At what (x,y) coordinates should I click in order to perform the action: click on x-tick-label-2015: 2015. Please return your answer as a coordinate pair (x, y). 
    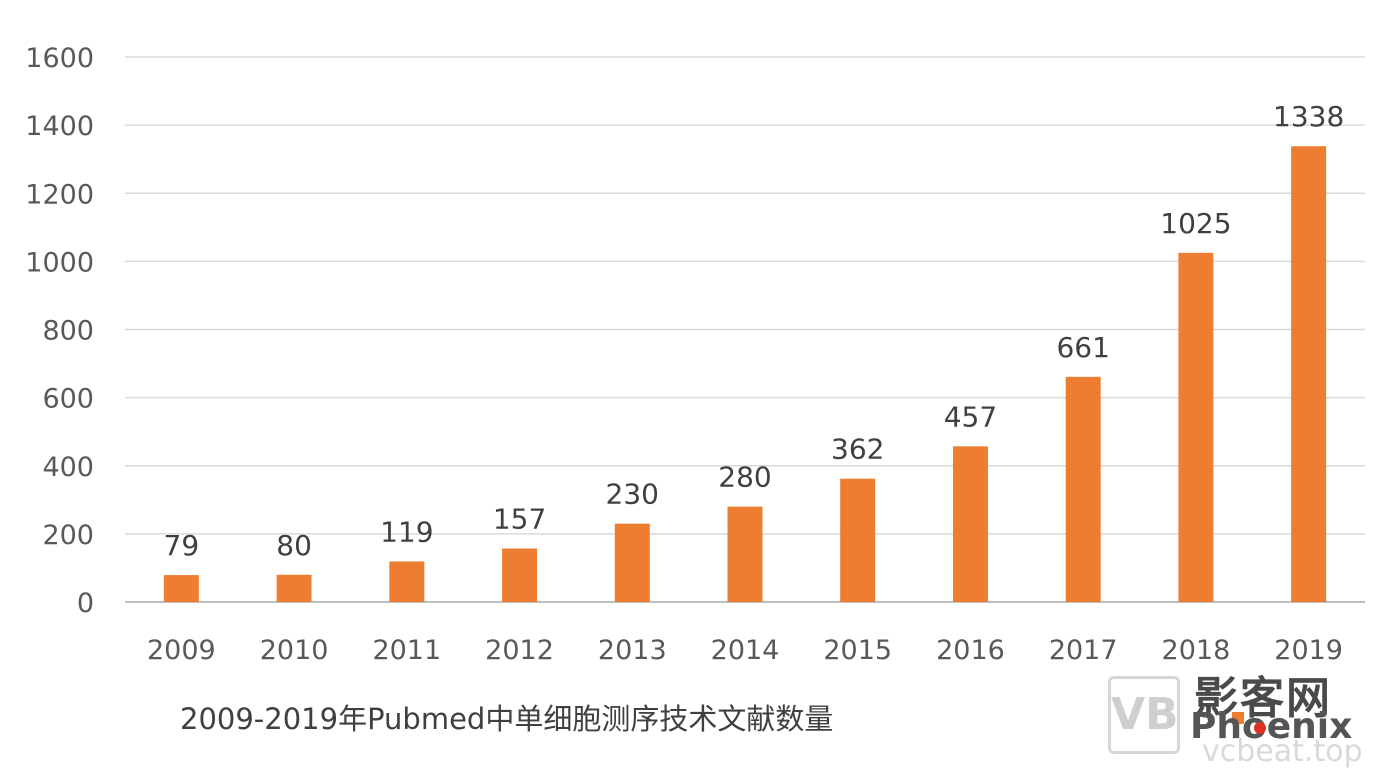
    Looking at the image, I should click on (857, 650).